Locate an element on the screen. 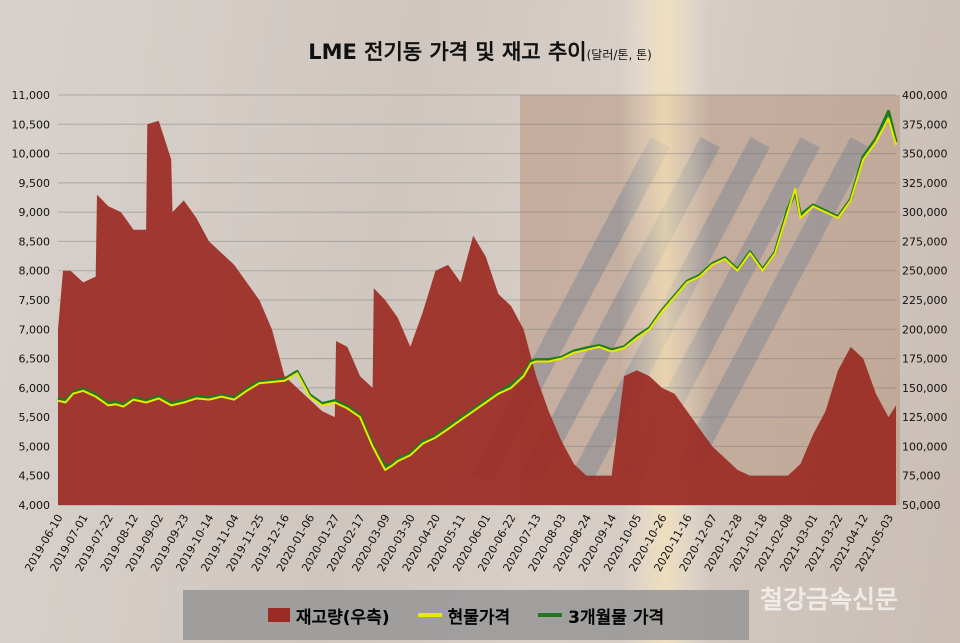  chart-title: LME 전기동 가격 및 재고 추이(달러/톤, 톤) is located at coordinates (480, 51).